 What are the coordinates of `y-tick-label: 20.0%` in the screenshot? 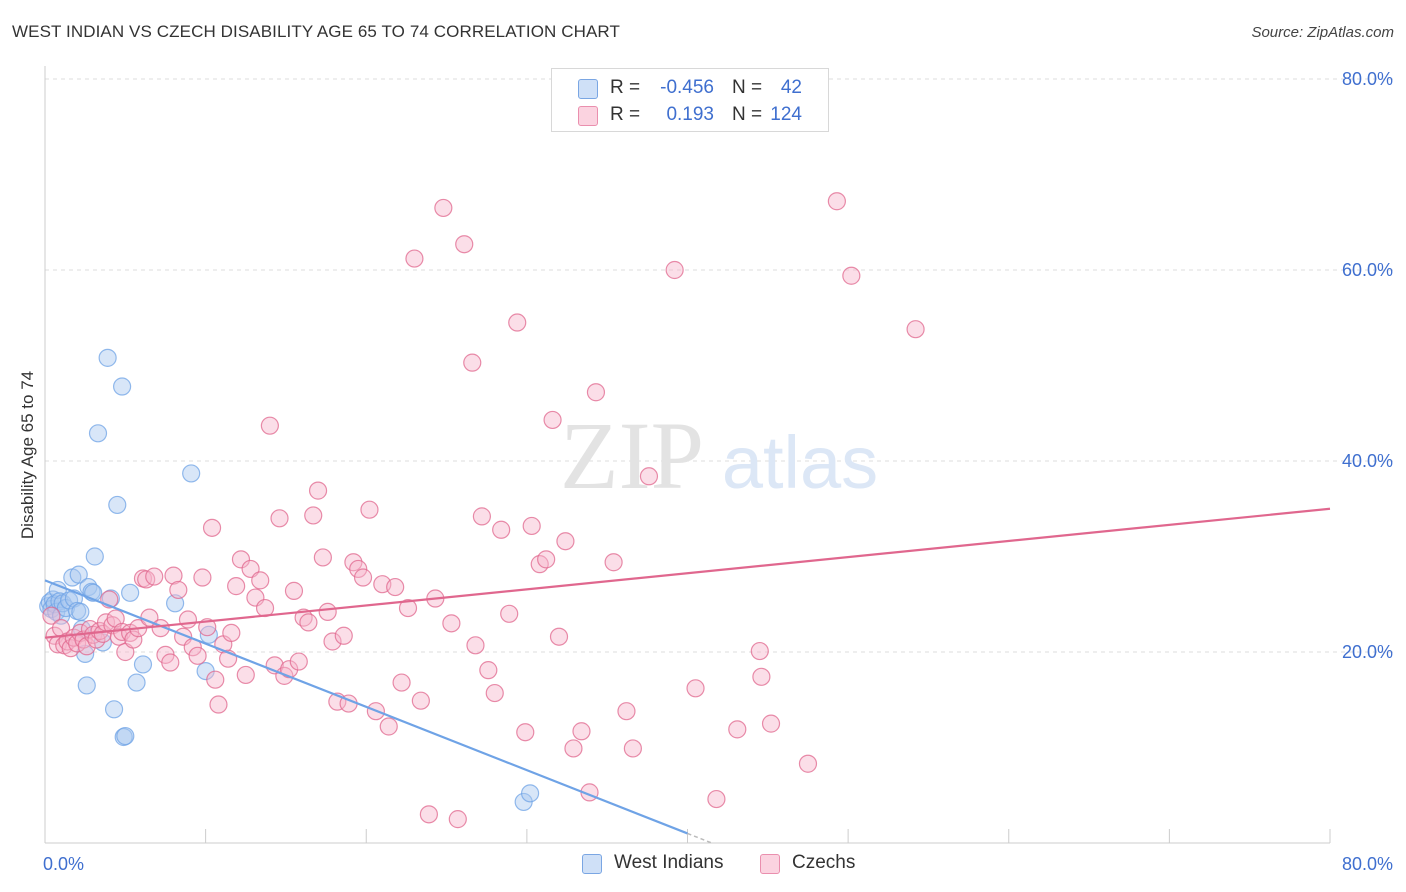 It's located at (1367, 652).